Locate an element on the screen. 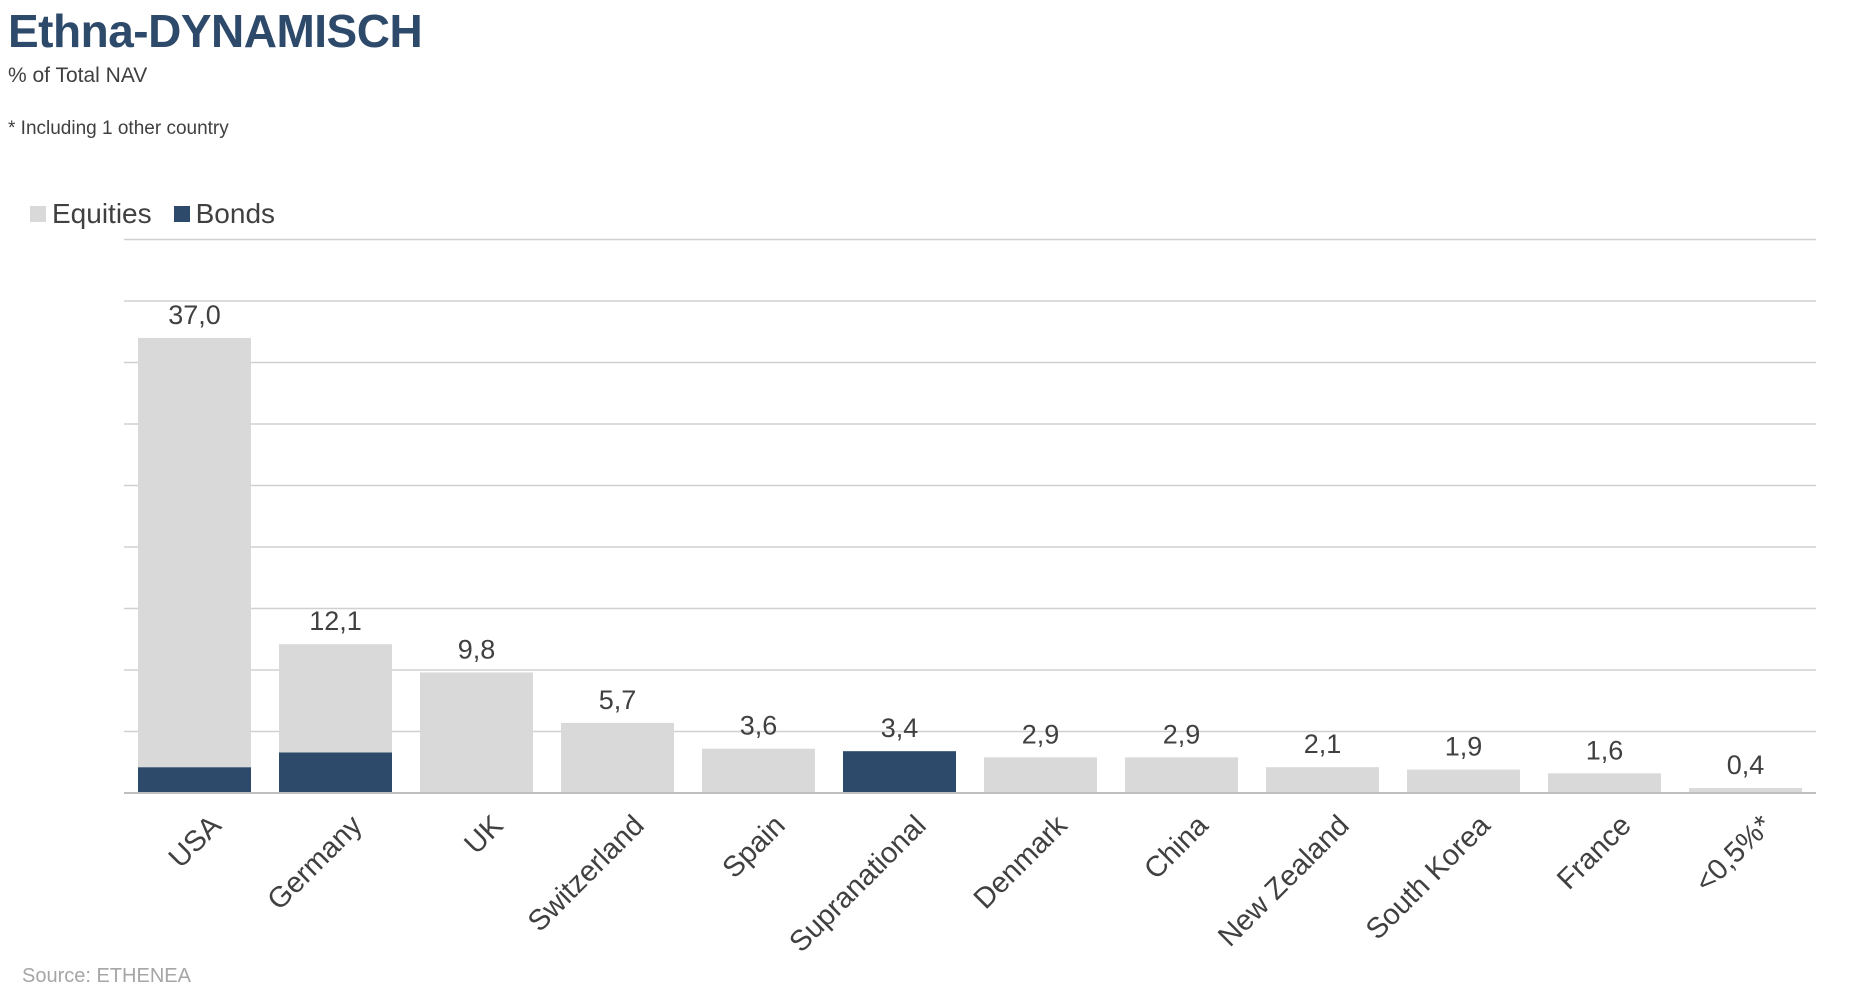 Image resolution: width=1855 pixels, height=991 pixels. chart-title: Ethna-DYNAMISCH is located at coordinates (215, 31).